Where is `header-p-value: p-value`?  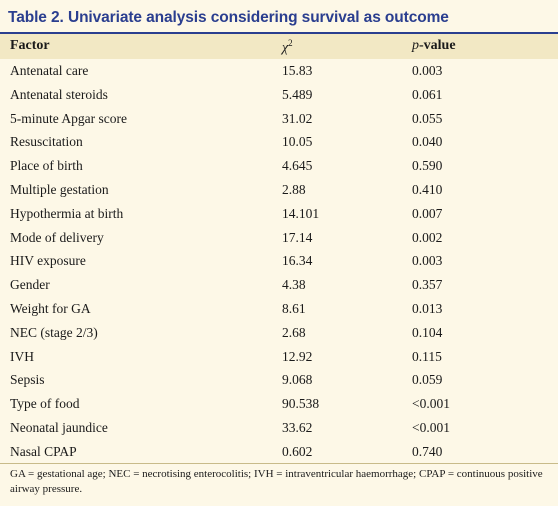 header-p-value: p-value is located at coordinates (434, 46).